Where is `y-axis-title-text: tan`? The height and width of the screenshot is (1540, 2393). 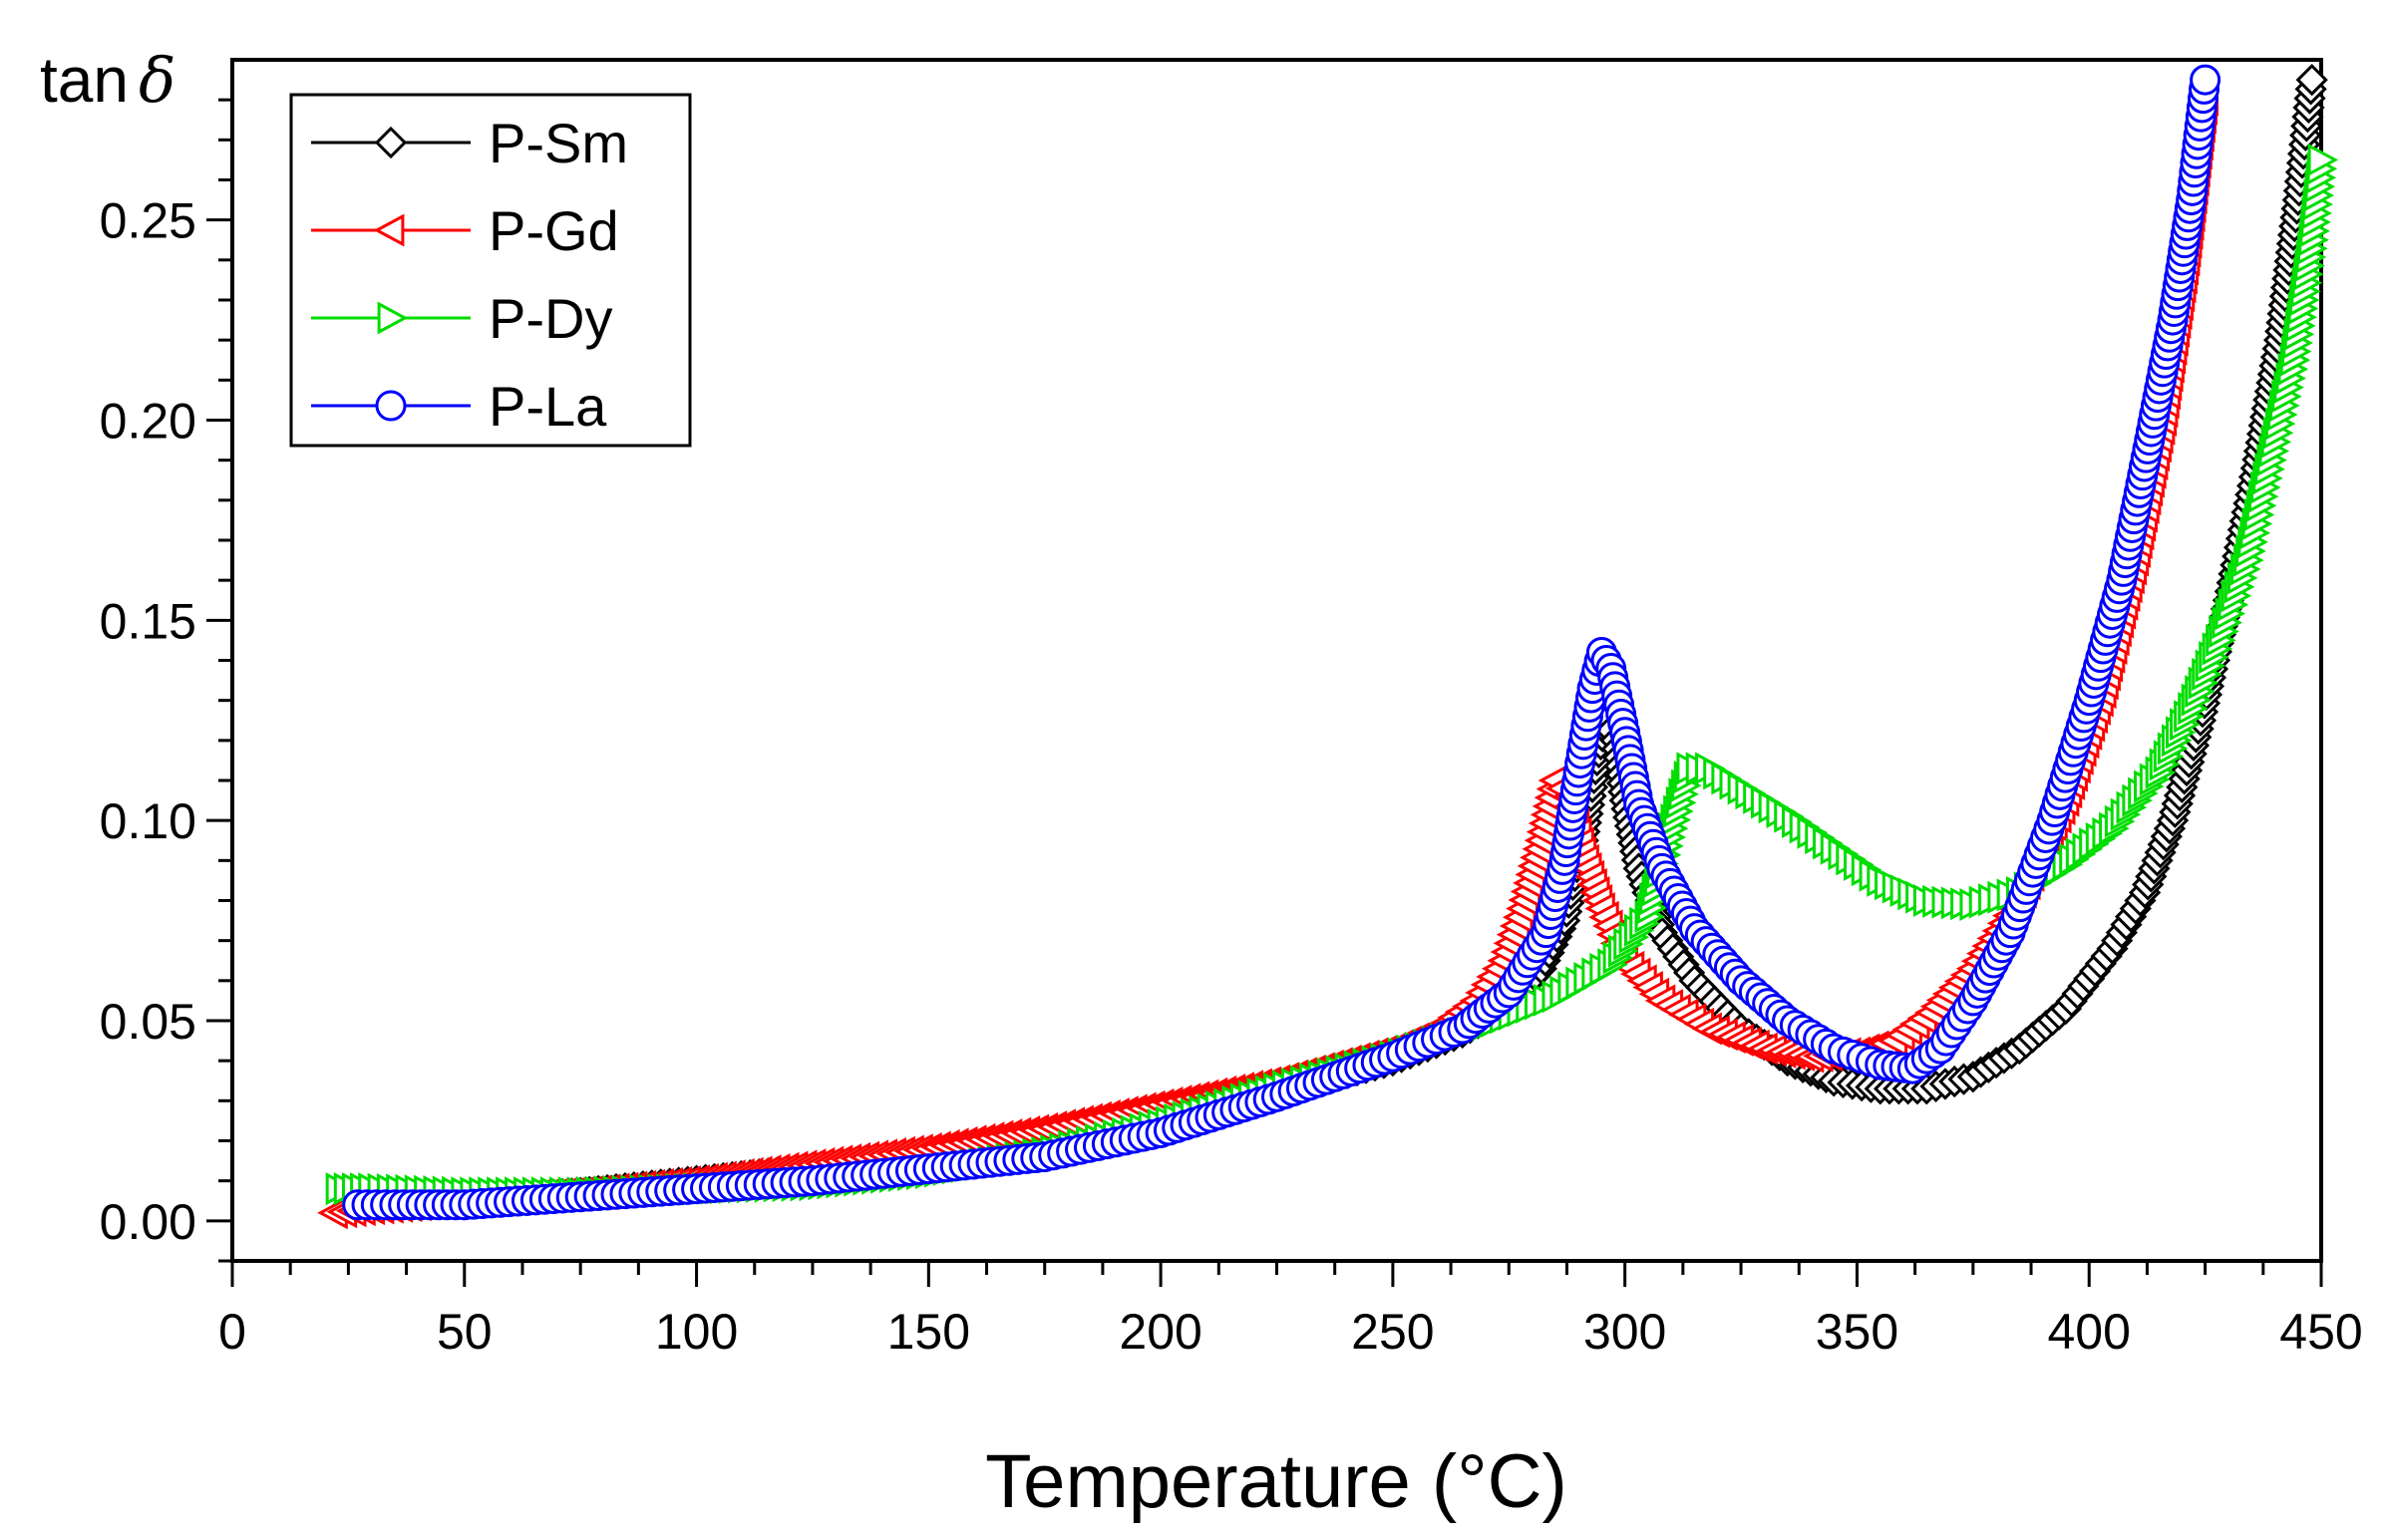
y-axis-title-text: tan is located at coordinates (84, 80).